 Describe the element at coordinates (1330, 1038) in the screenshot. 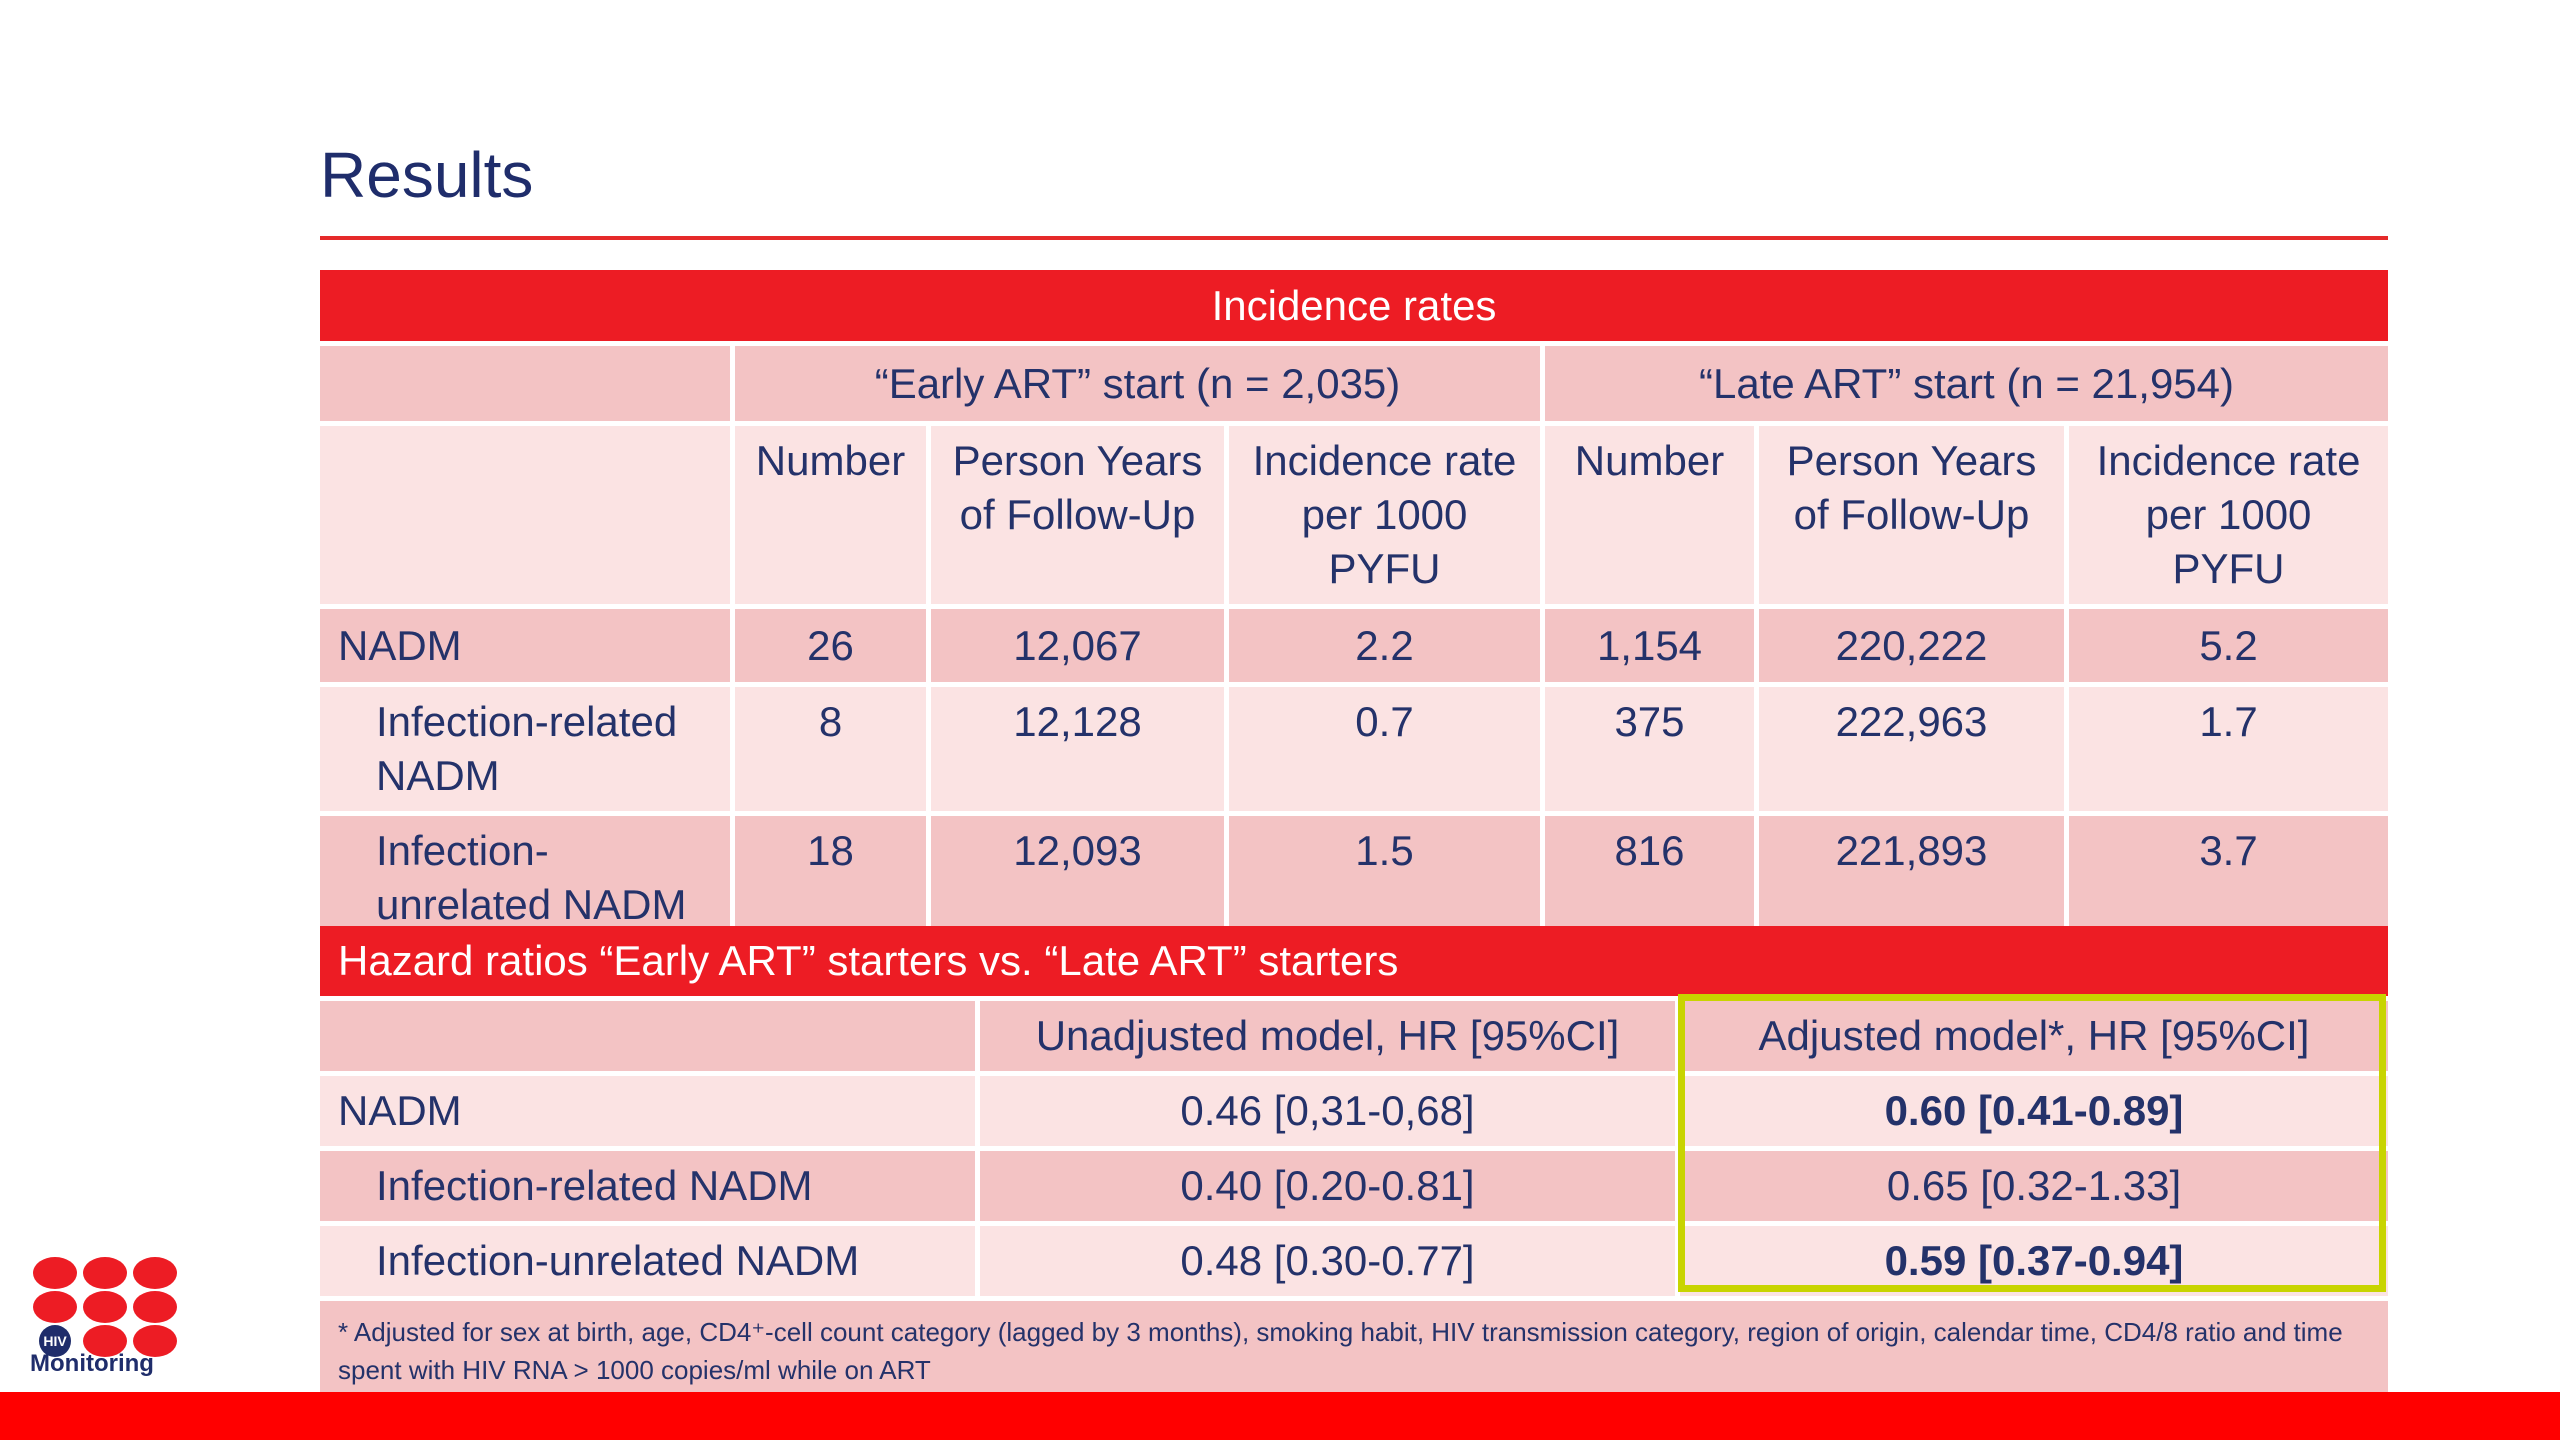

I see `column-header: Unadjusted model, HR [95%CI]` at that location.